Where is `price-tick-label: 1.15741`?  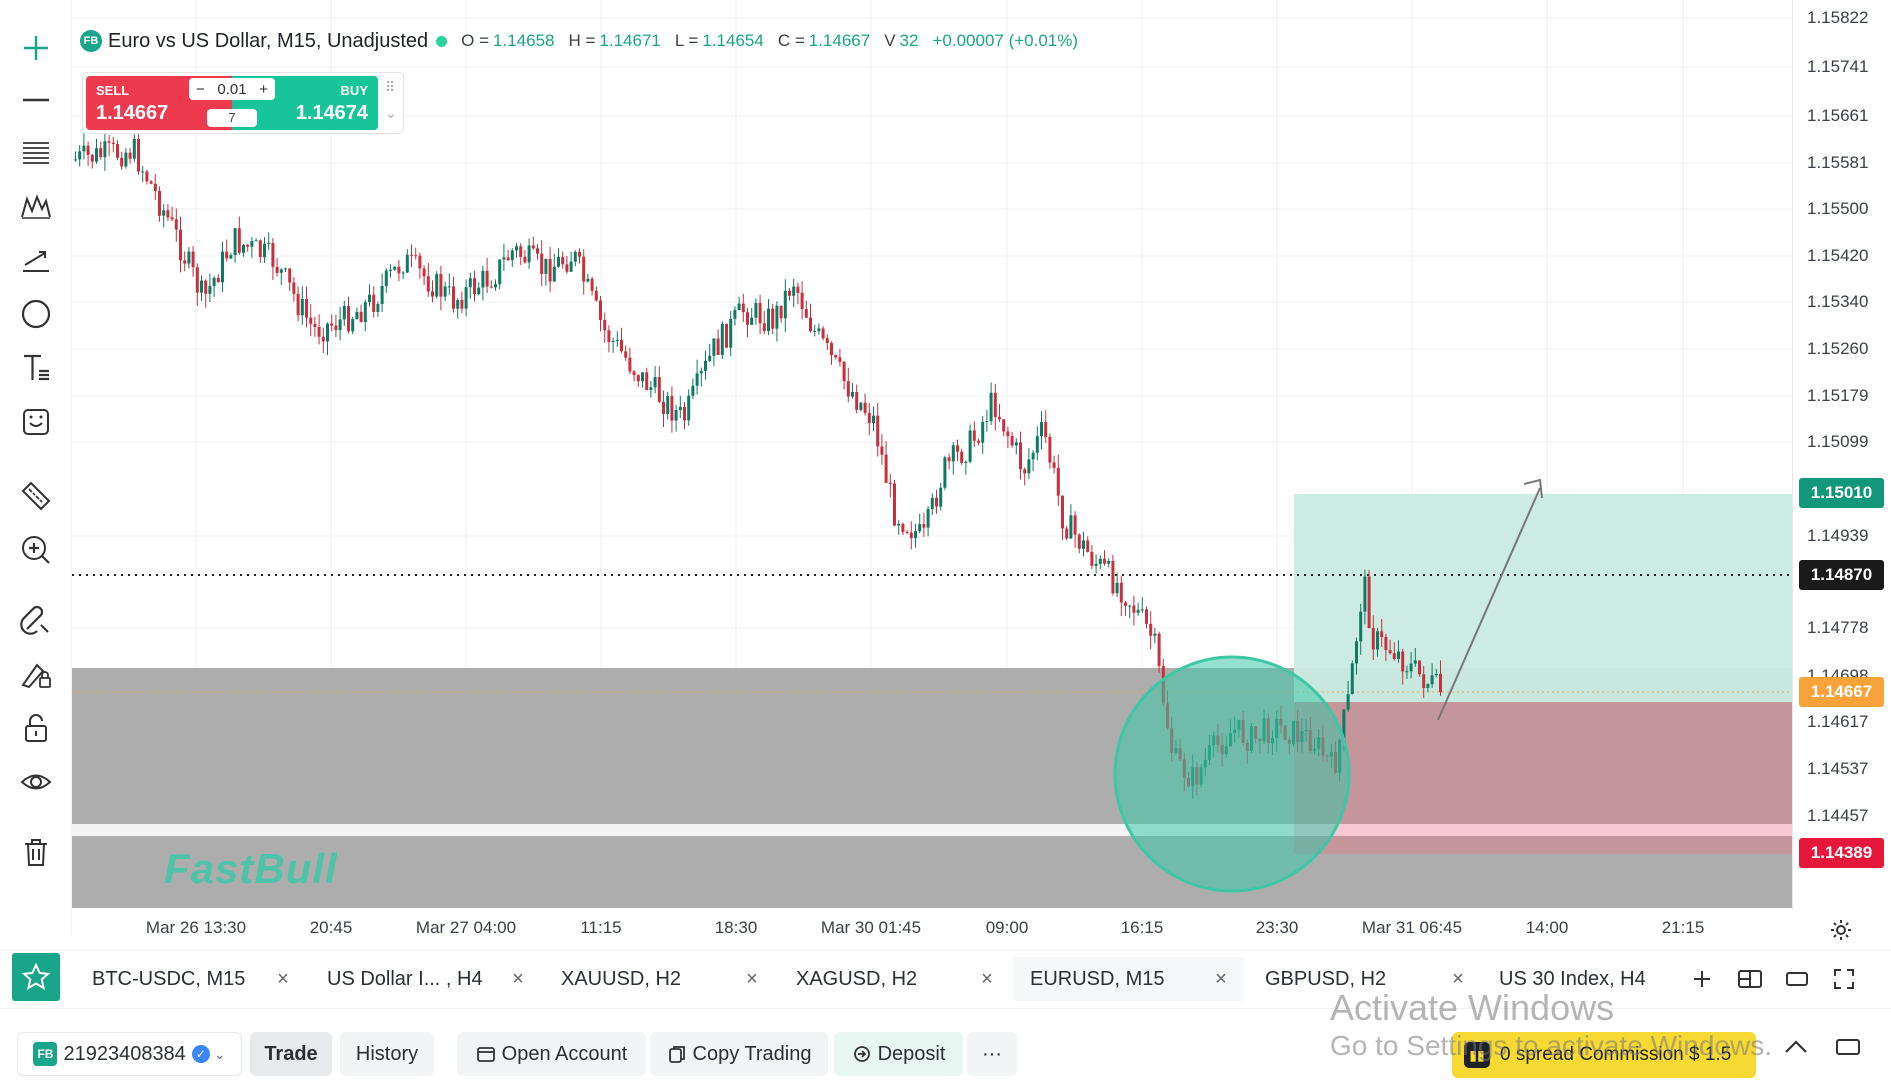 price-tick-label: 1.15741 is located at coordinates (1838, 66).